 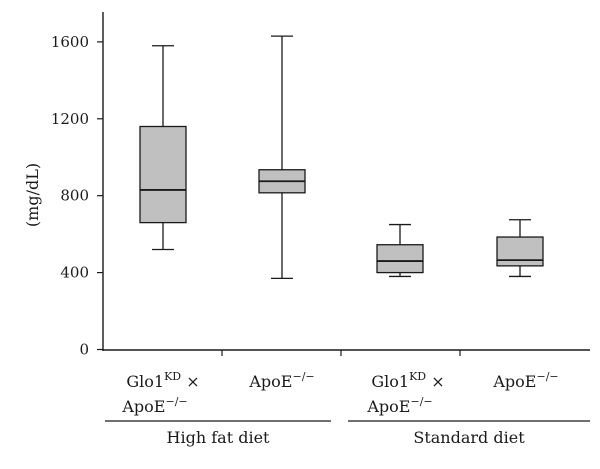 What do you see at coordinates (469, 437) in the screenshot?
I see `group-label-2: Standard diet` at bounding box center [469, 437].